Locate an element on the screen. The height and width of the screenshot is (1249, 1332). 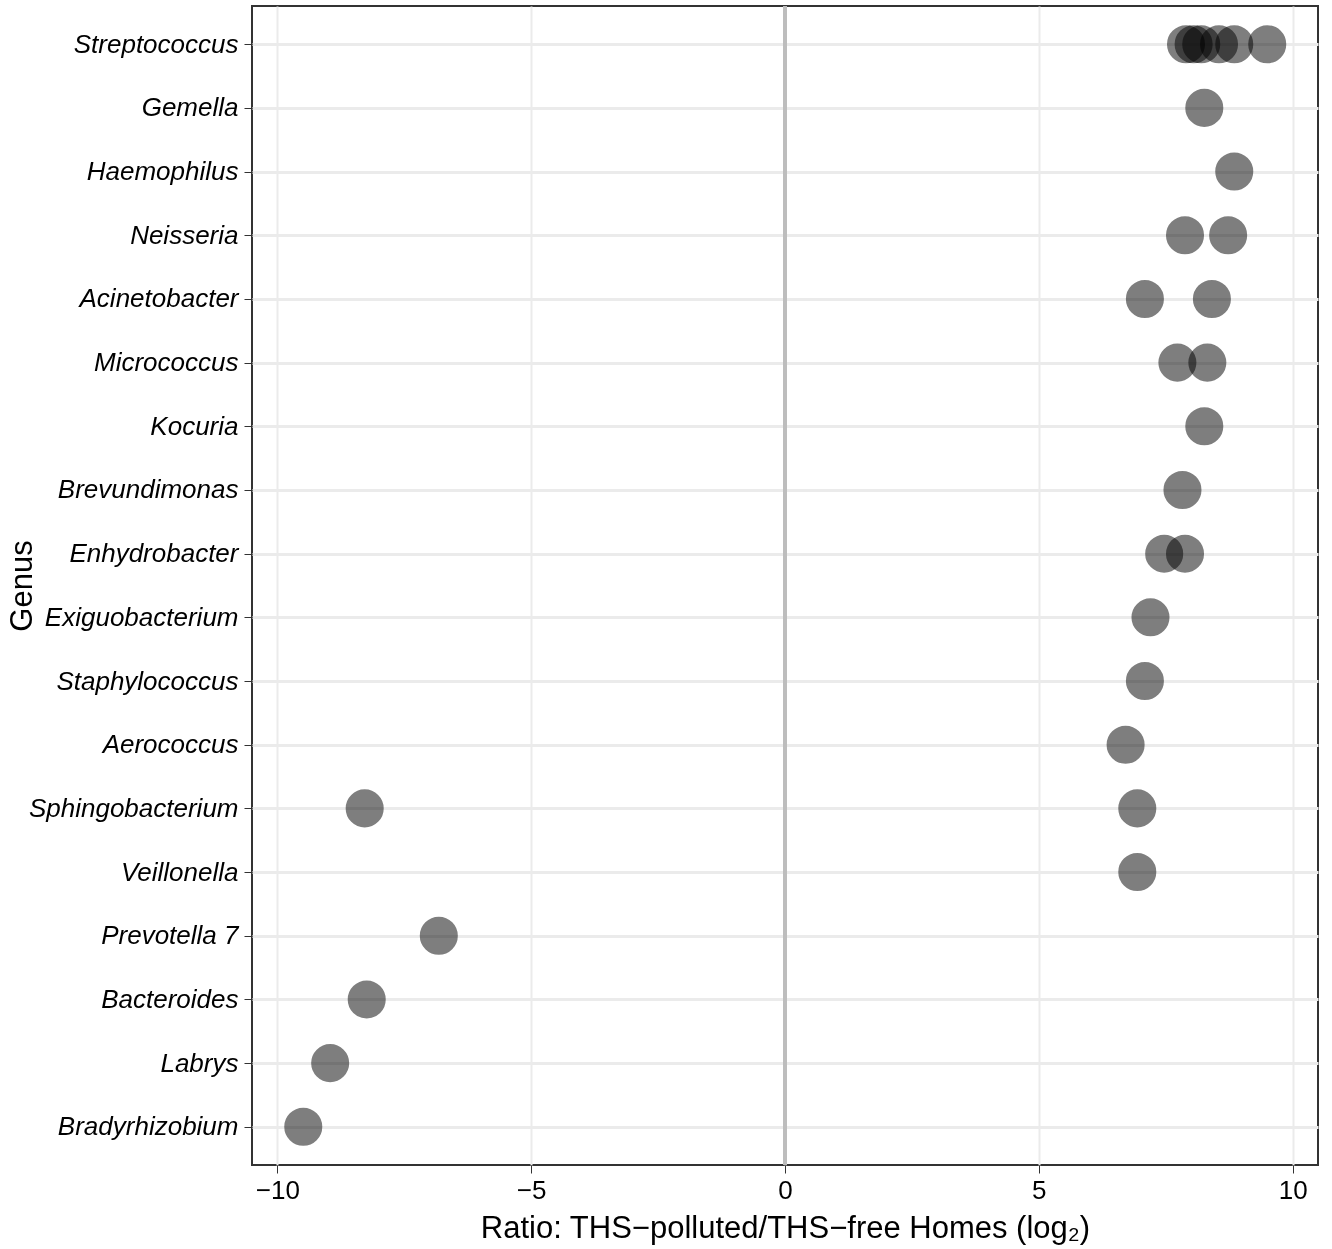
y-tick-label: Bradyrhizobium is located at coordinates (148, 1126).